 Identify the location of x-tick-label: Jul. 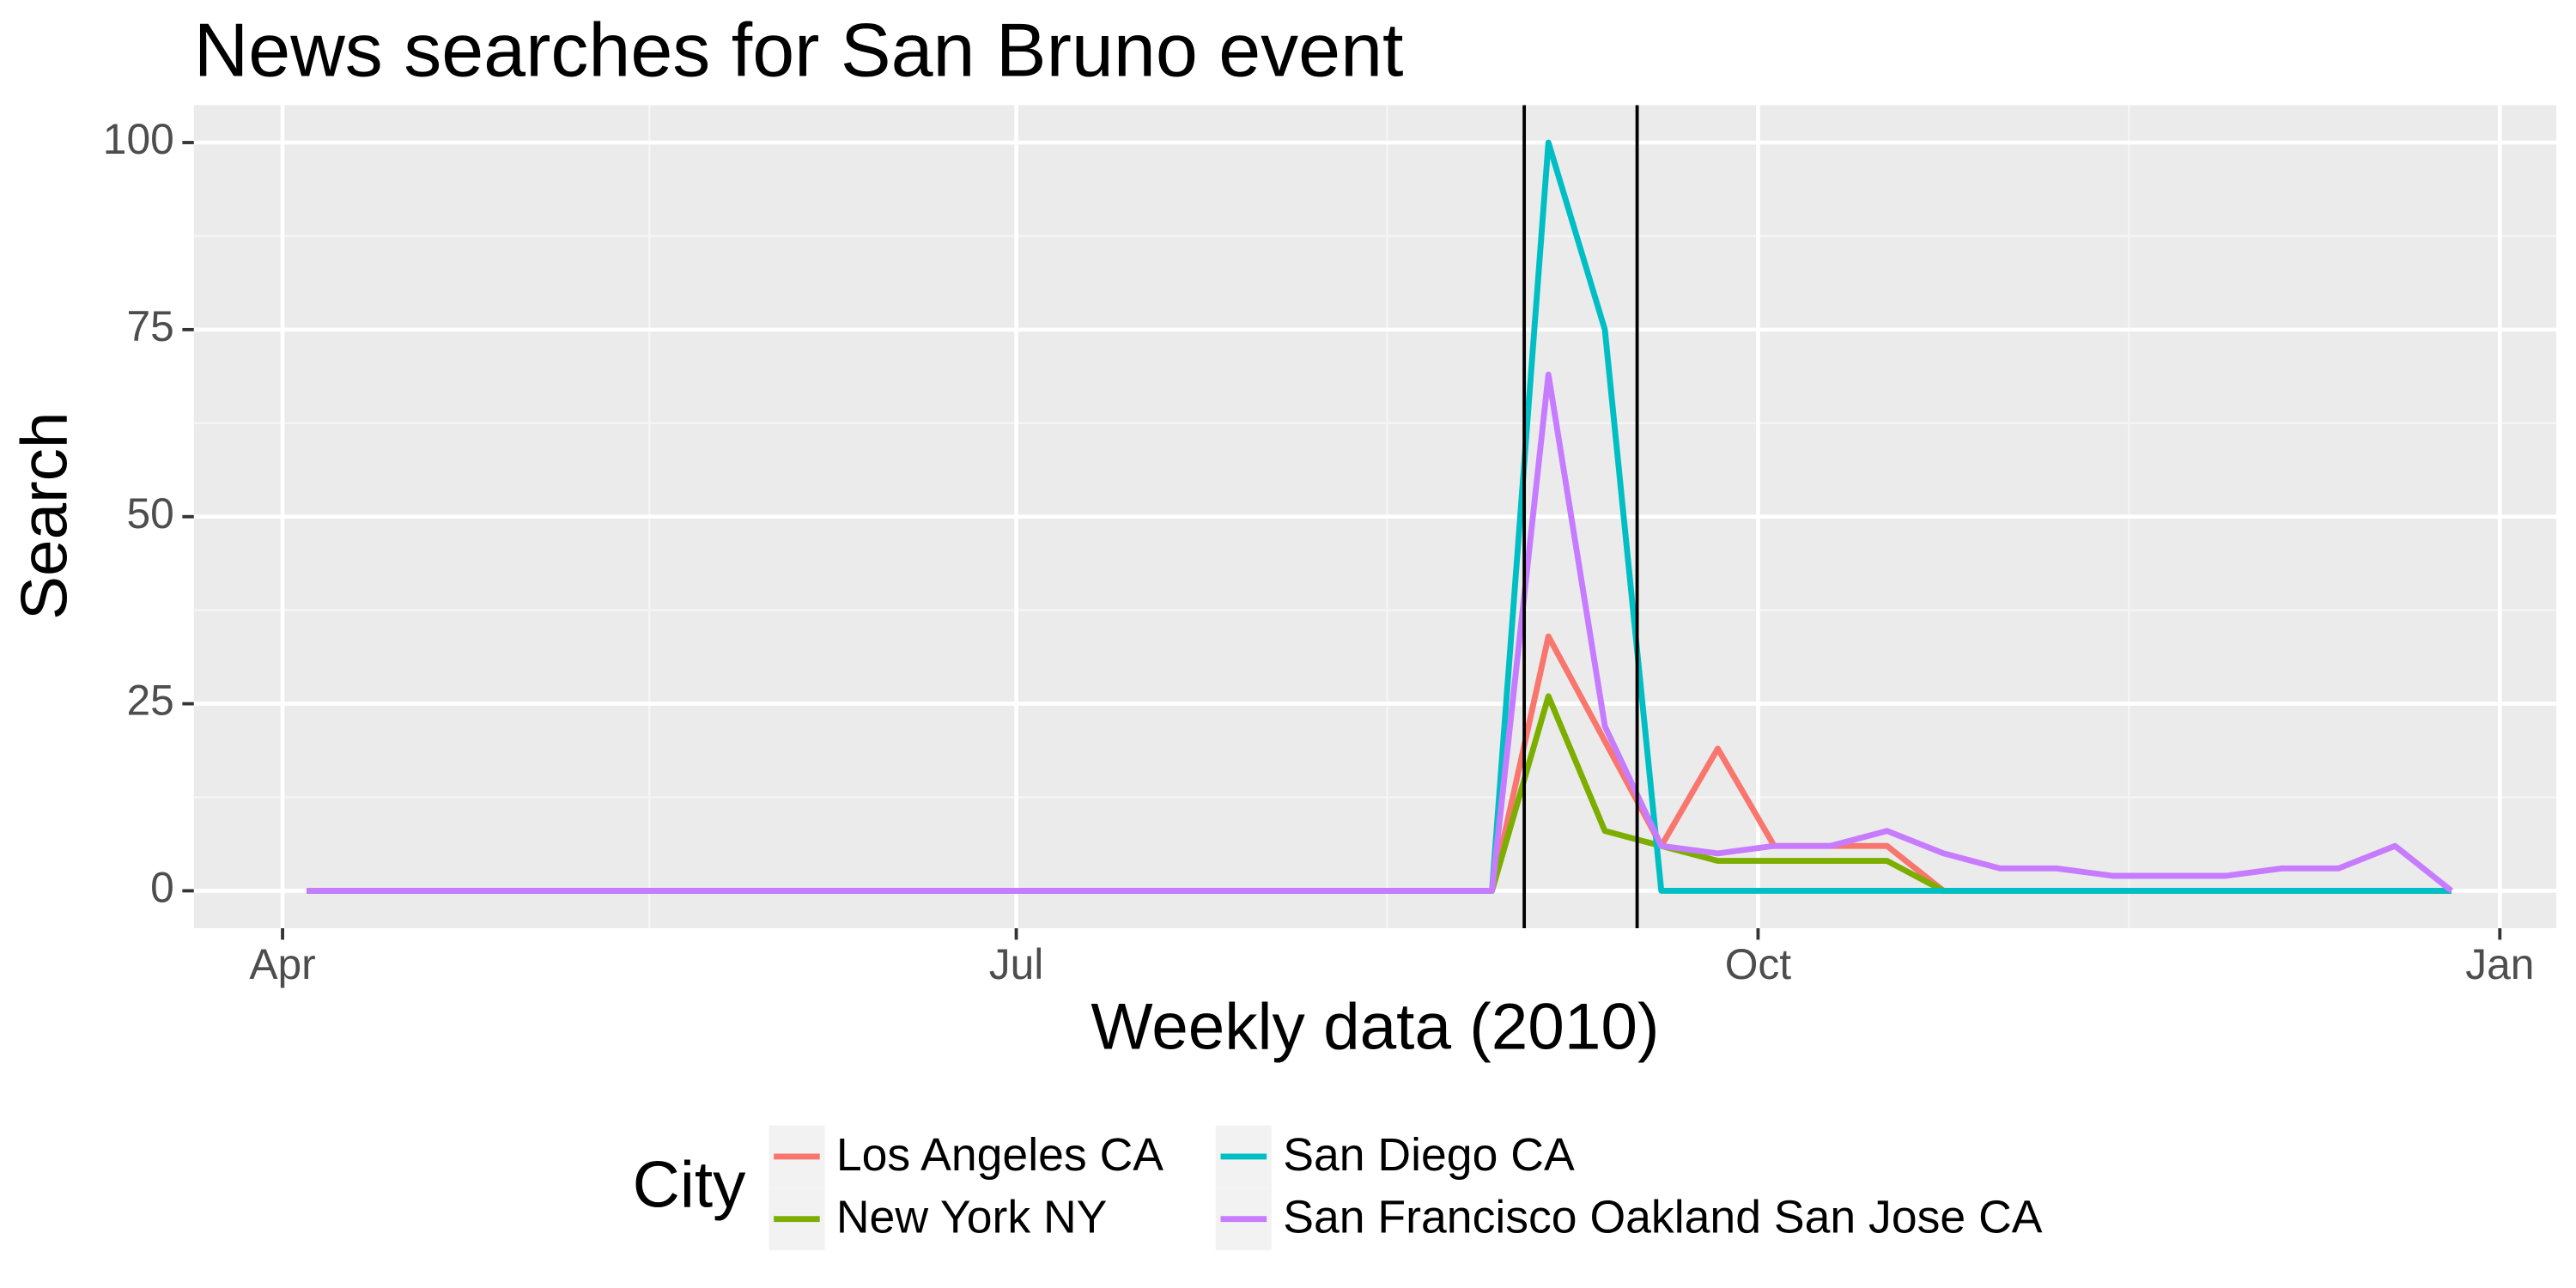
(1017, 964).